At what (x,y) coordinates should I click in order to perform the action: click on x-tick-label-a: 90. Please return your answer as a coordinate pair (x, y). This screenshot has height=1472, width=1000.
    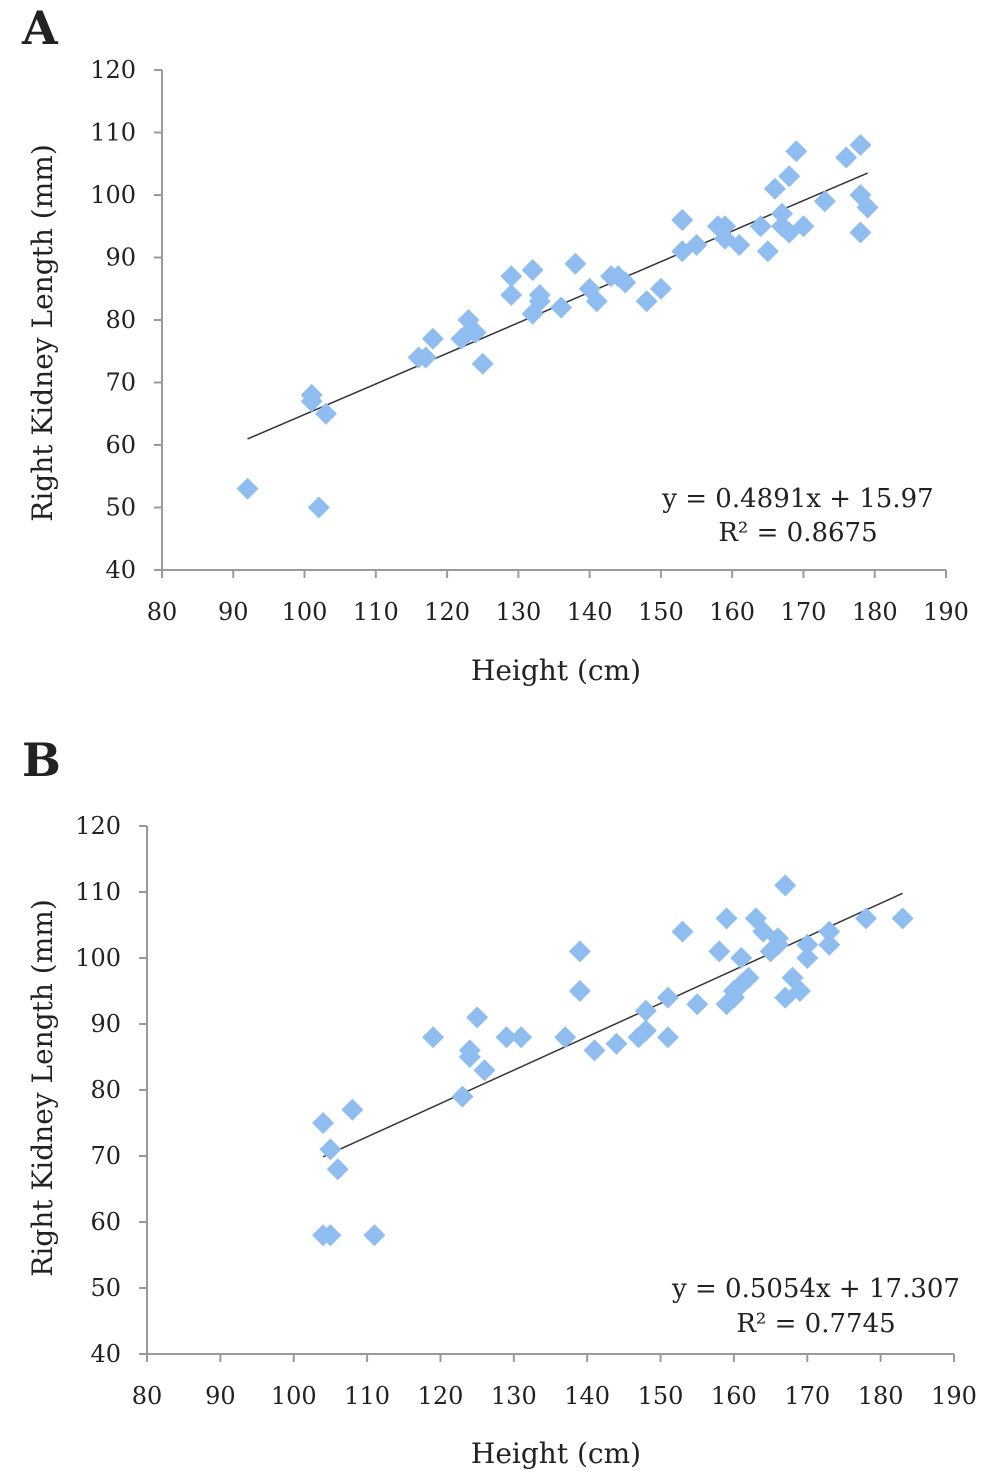
    Looking at the image, I should click on (233, 612).